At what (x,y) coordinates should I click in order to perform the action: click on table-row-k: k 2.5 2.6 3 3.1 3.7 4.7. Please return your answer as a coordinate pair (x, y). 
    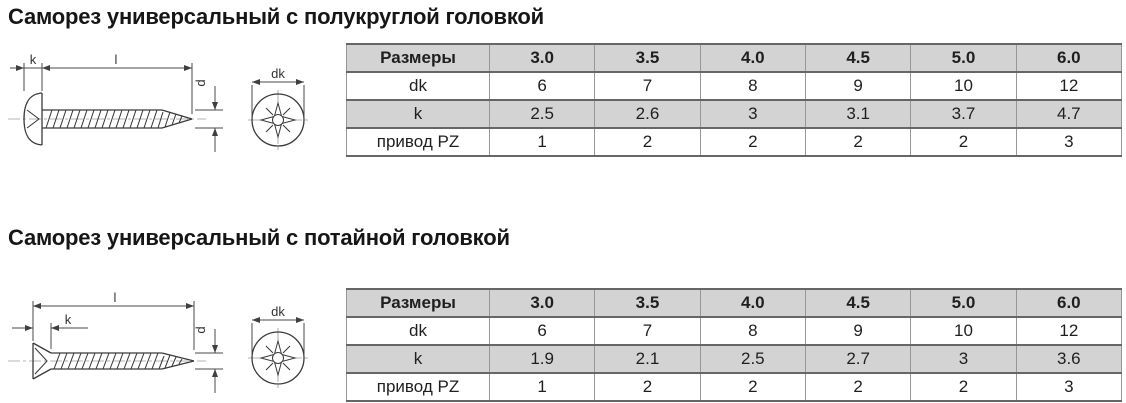
    Looking at the image, I should click on (734, 114).